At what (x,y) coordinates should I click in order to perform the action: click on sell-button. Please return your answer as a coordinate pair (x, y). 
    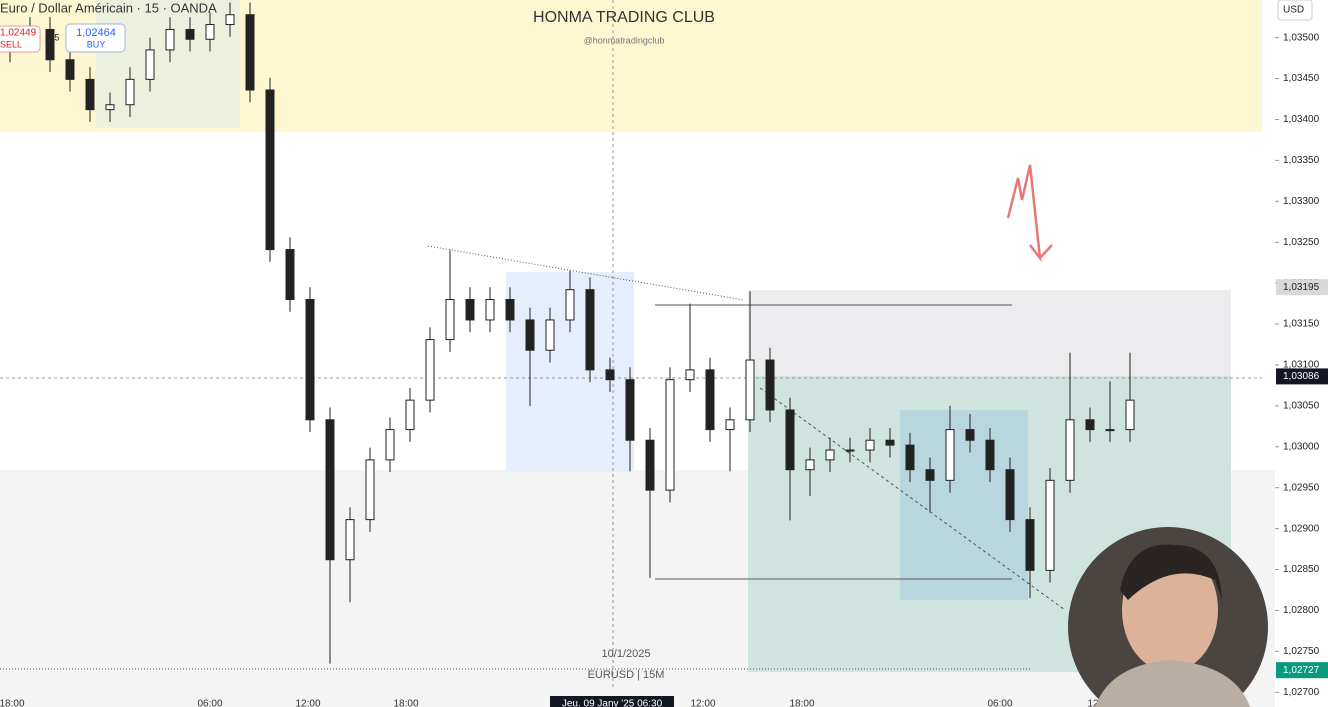
    Looking at the image, I should click on (20, 39).